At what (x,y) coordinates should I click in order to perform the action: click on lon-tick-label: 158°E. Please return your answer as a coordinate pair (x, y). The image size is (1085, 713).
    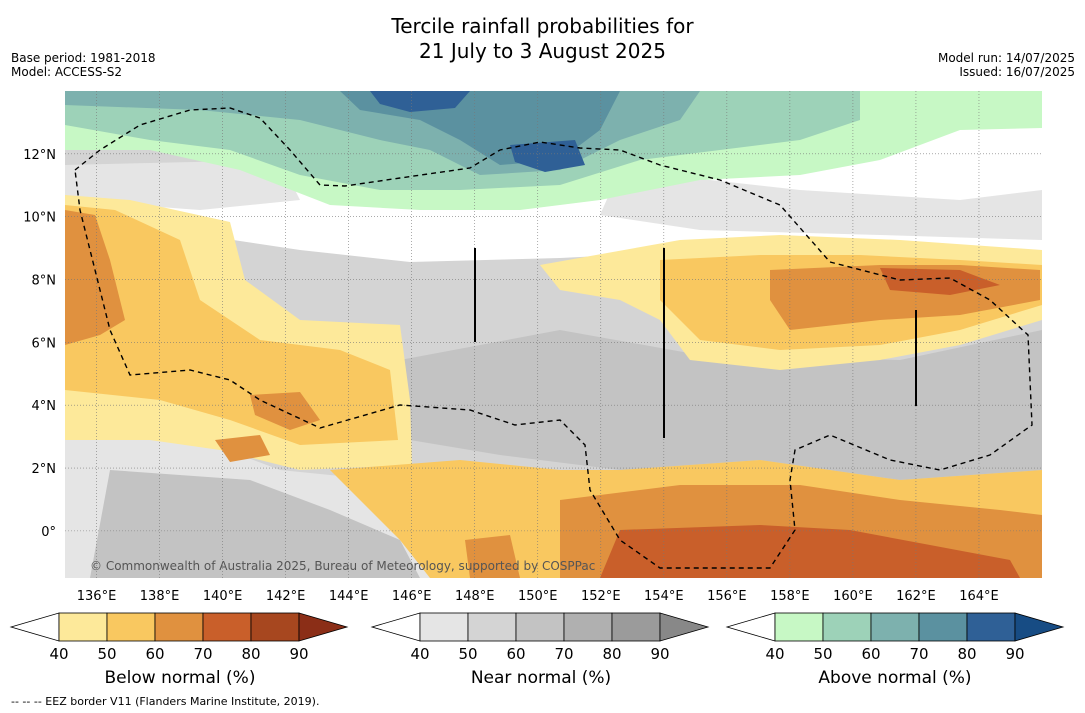
    Looking at the image, I should click on (790, 596).